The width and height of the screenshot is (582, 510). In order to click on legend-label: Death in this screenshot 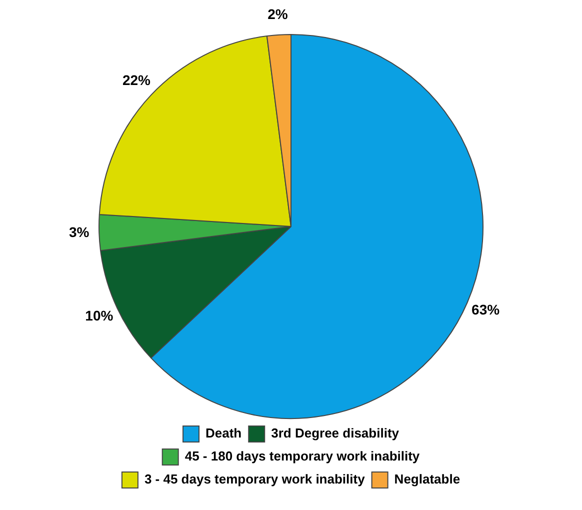, I will do `click(224, 433)`.